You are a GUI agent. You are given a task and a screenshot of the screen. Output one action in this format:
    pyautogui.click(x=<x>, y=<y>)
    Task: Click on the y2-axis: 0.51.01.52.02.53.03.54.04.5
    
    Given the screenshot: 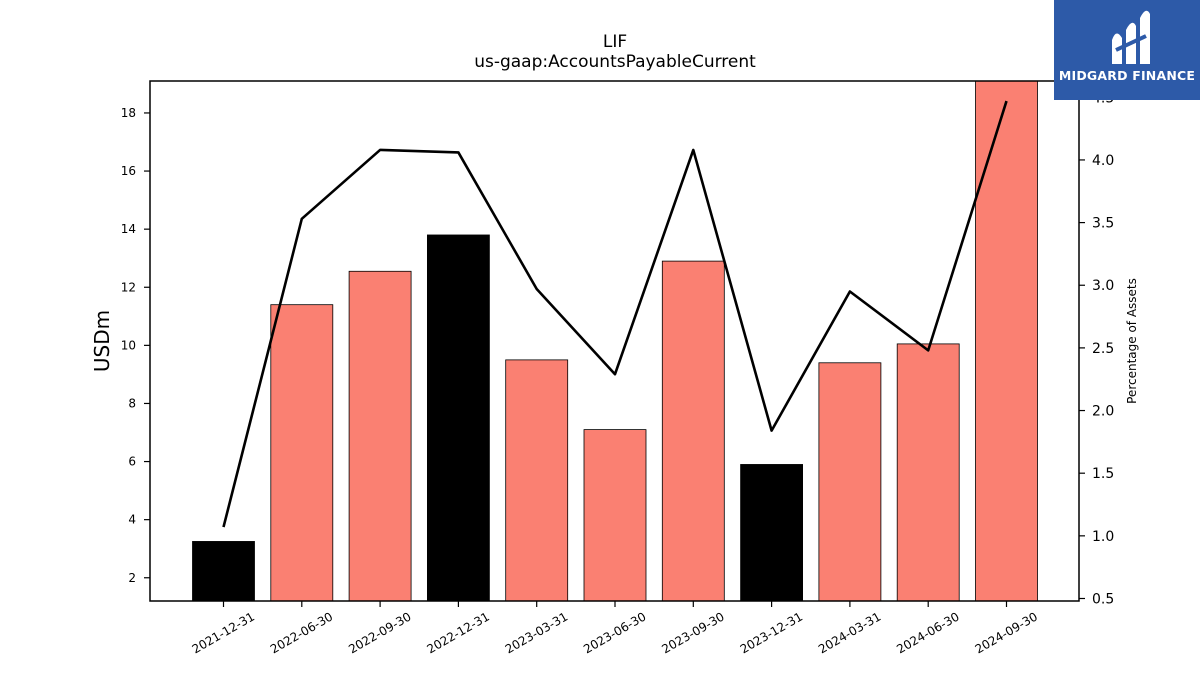 What is the action you would take?
    pyautogui.click(x=1096, y=348)
    